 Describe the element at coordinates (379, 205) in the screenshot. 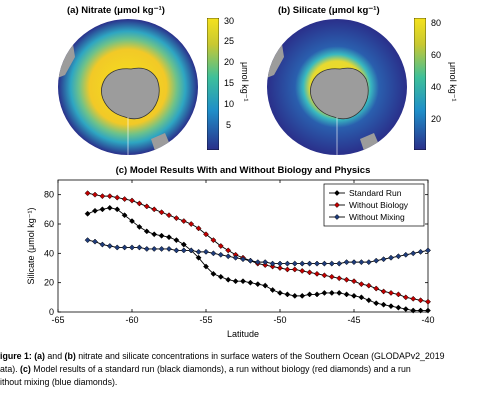

I see `legend-label: Without Biology` at that location.